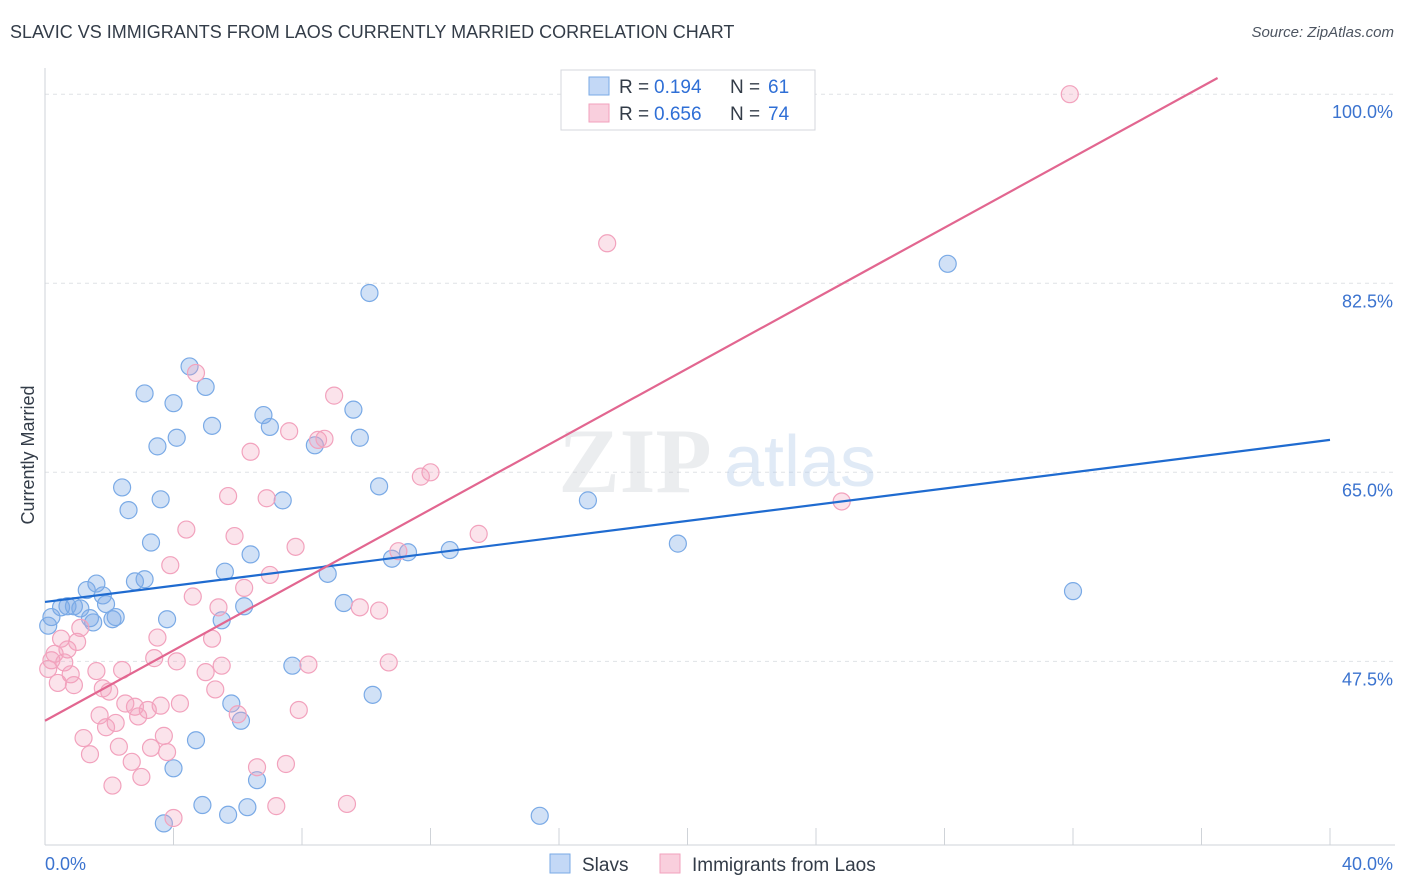 Image resolution: width=1406 pixels, height=892 pixels. I want to click on bottom-legend: Slavs Immigrants from Laos, so click(712, 864).